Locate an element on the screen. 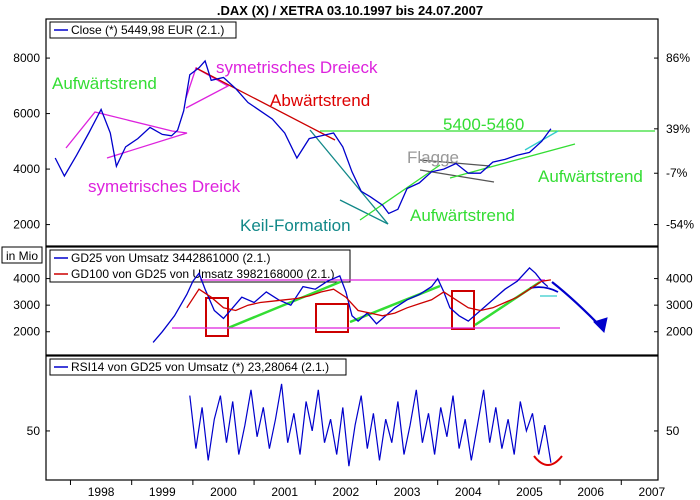 This screenshot has height=500, width=700. downtrend-line is located at coordinates (265, 104).